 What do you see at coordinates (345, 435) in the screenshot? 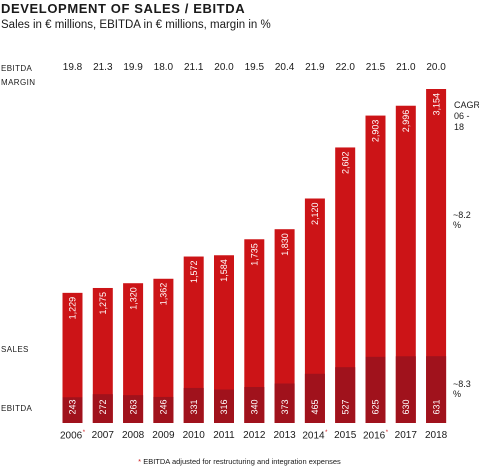
I see `year-label-2015: 2015` at bounding box center [345, 435].